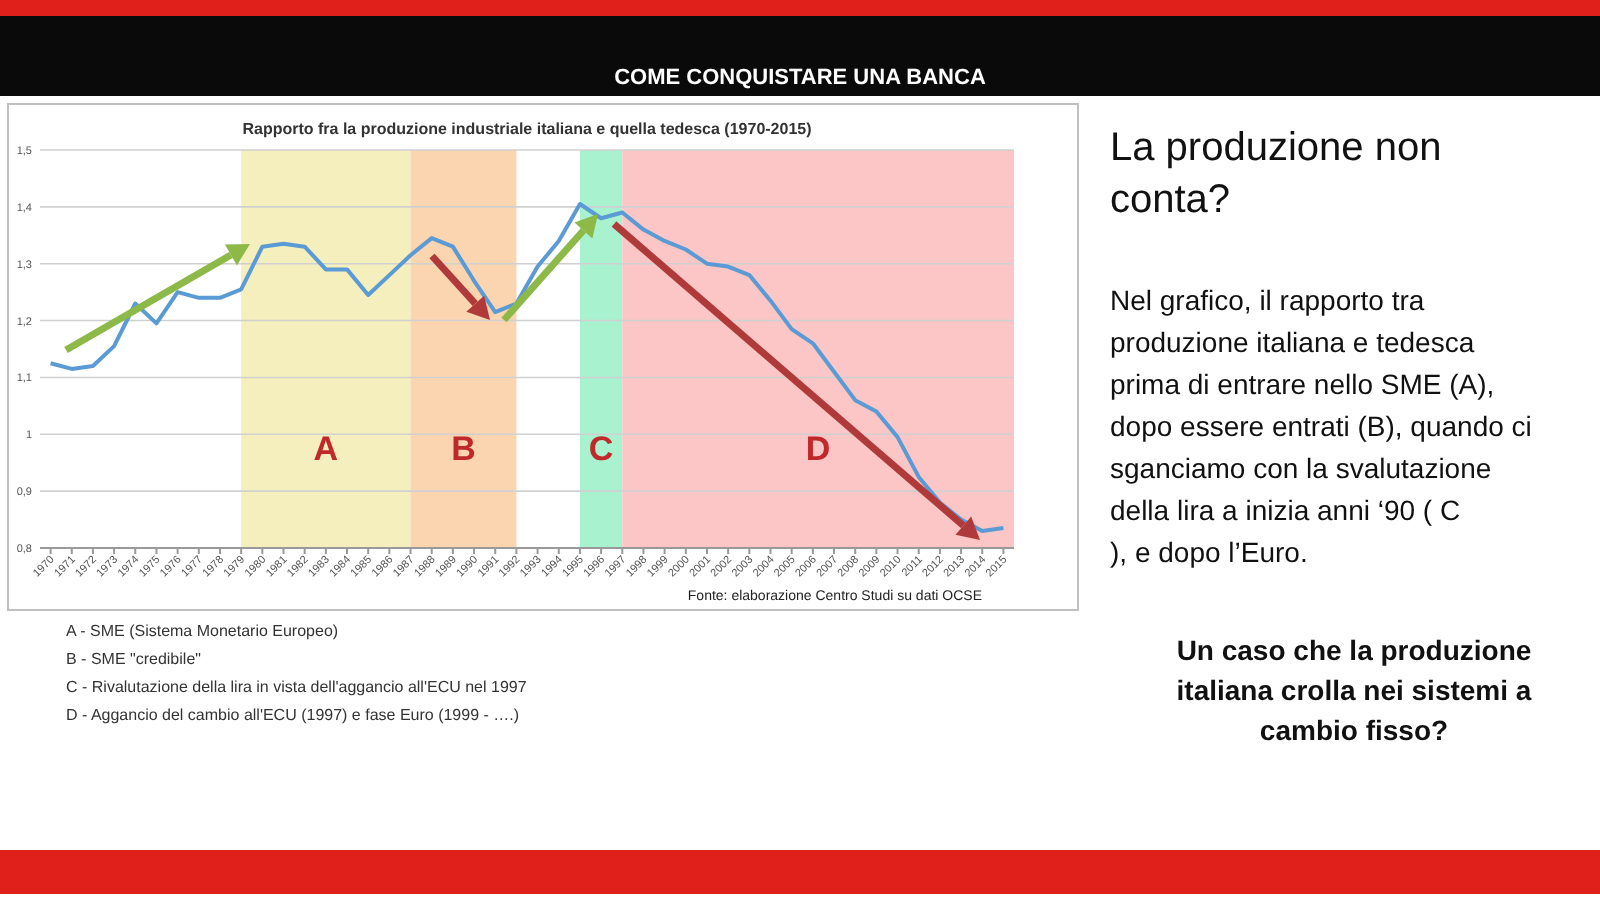 This screenshot has height=904, width=1600. I want to click on band-label: B, so click(463, 448).